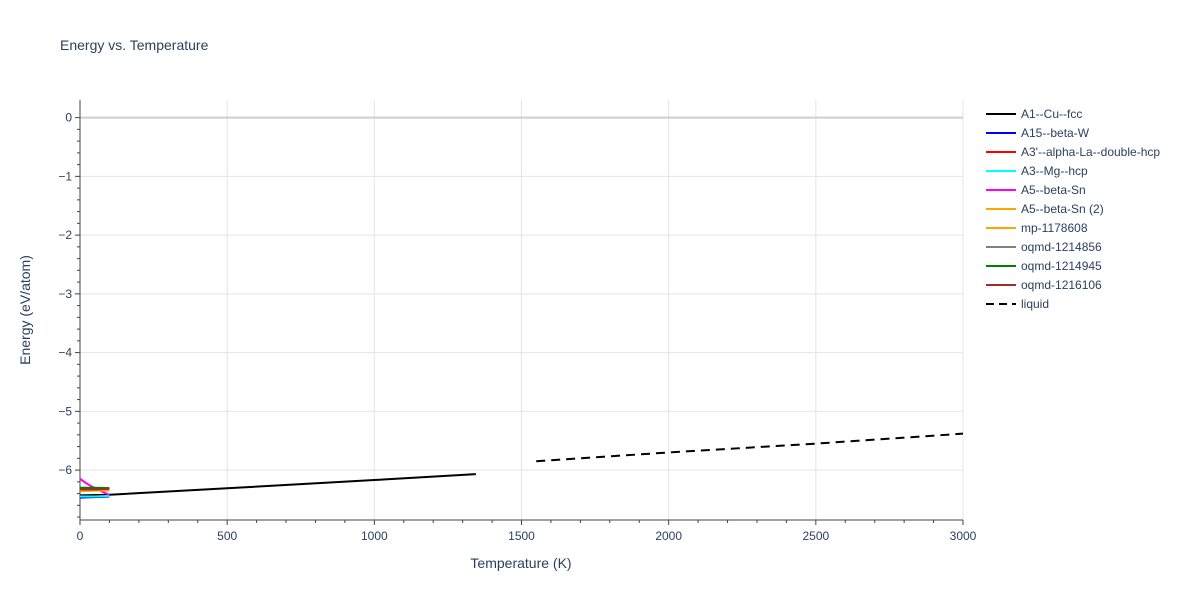  Describe the element at coordinates (668, 536) in the screenshot. I see `x-tick-label: 2000` at that location.